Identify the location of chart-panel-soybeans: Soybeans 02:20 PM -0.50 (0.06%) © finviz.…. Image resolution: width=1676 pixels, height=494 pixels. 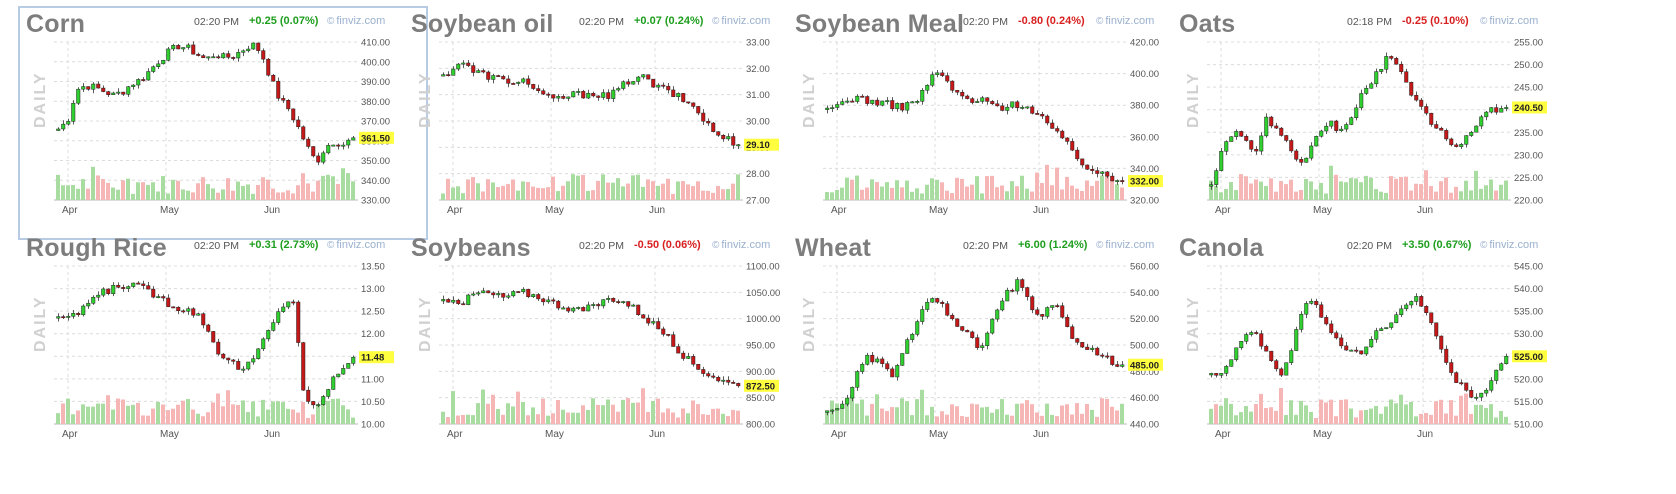
(608, 347).